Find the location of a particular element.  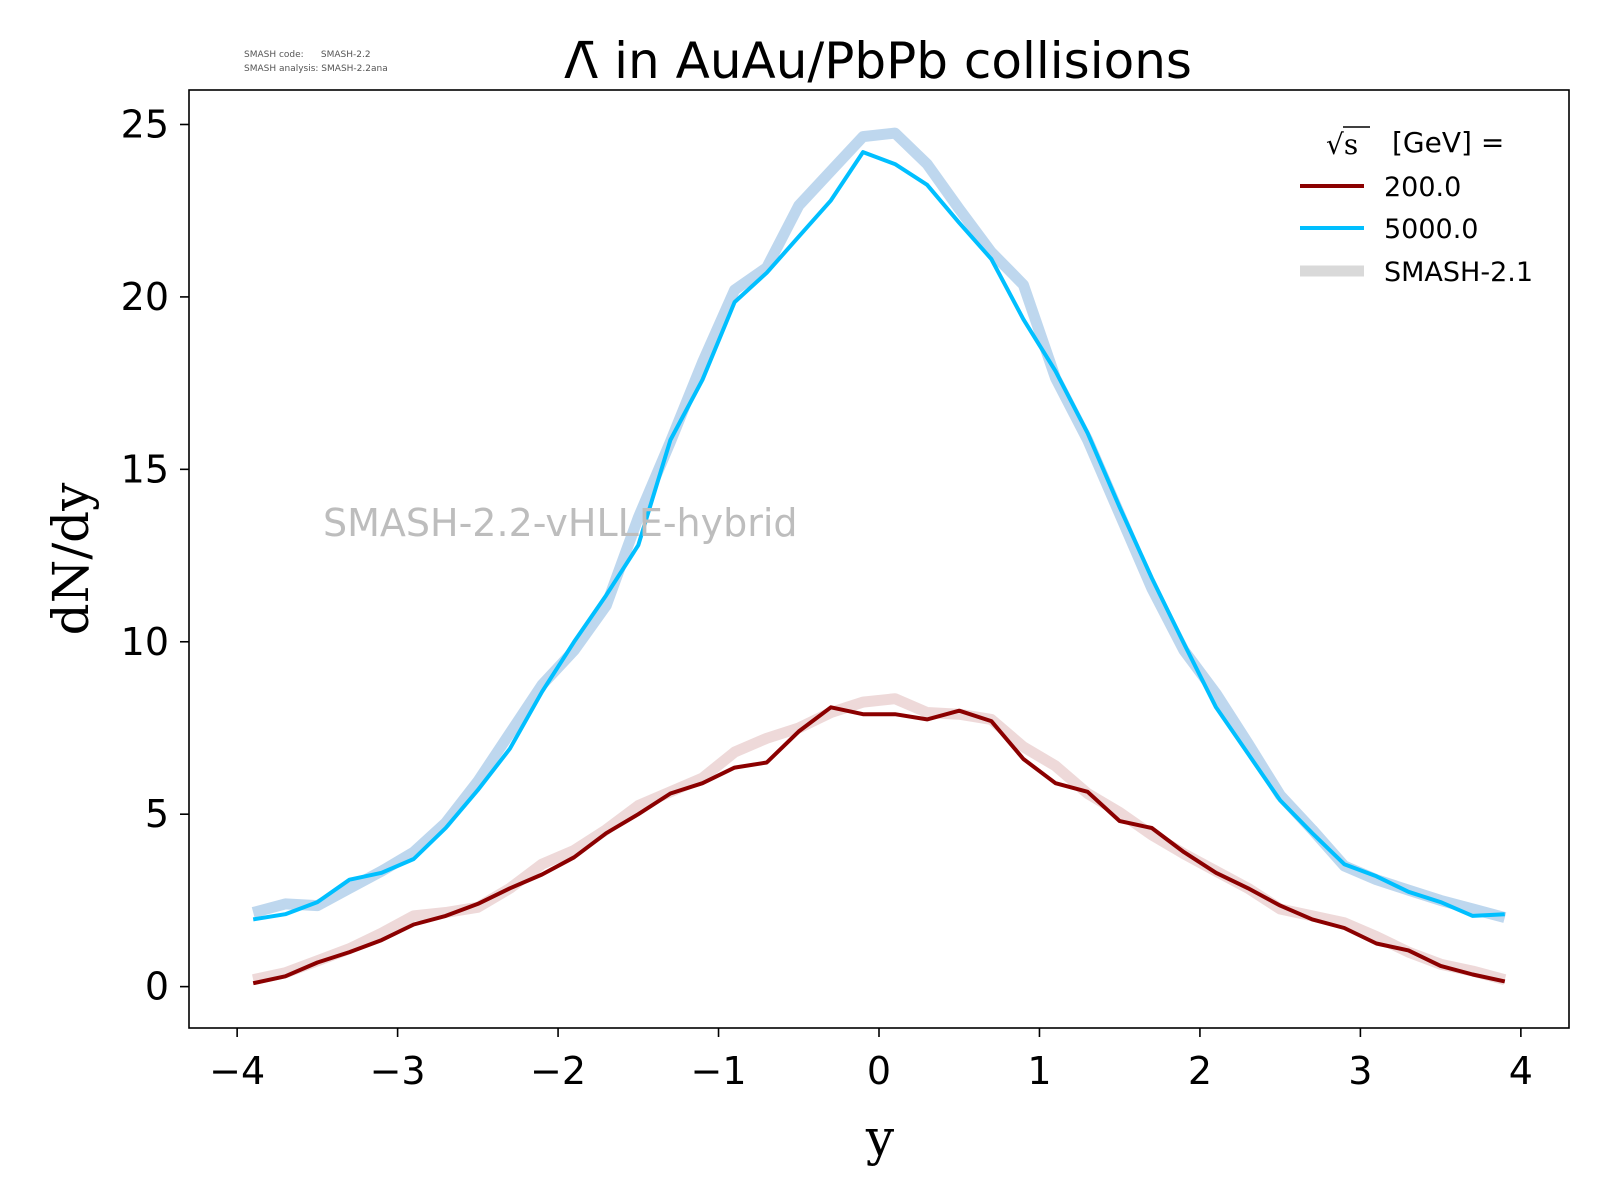

y-axis-label: dN/dy is located at coordinates (71, 559).